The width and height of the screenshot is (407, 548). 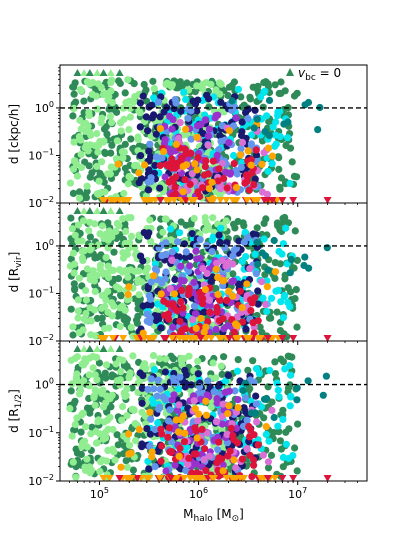 I want to click on y-tick-label: 10−2, so click(x=41, y=340).